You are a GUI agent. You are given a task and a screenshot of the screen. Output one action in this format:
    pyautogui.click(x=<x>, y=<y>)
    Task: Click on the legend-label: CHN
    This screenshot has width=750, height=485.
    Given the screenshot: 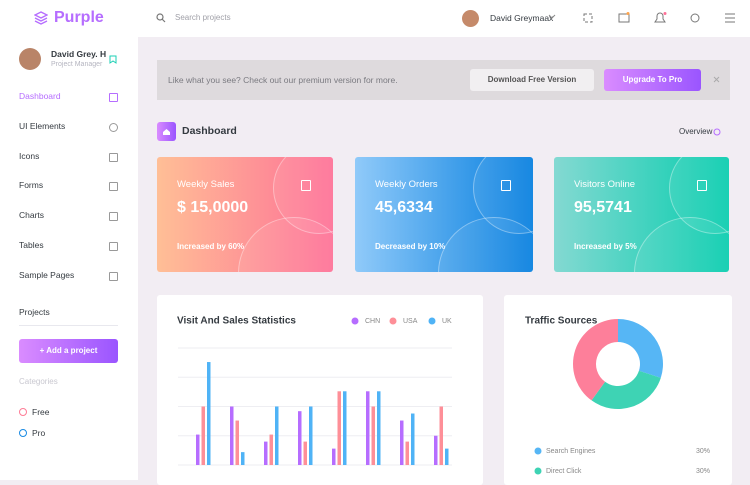 What is the action you would take?
    pyautogui.click(x=372, y=321)
    